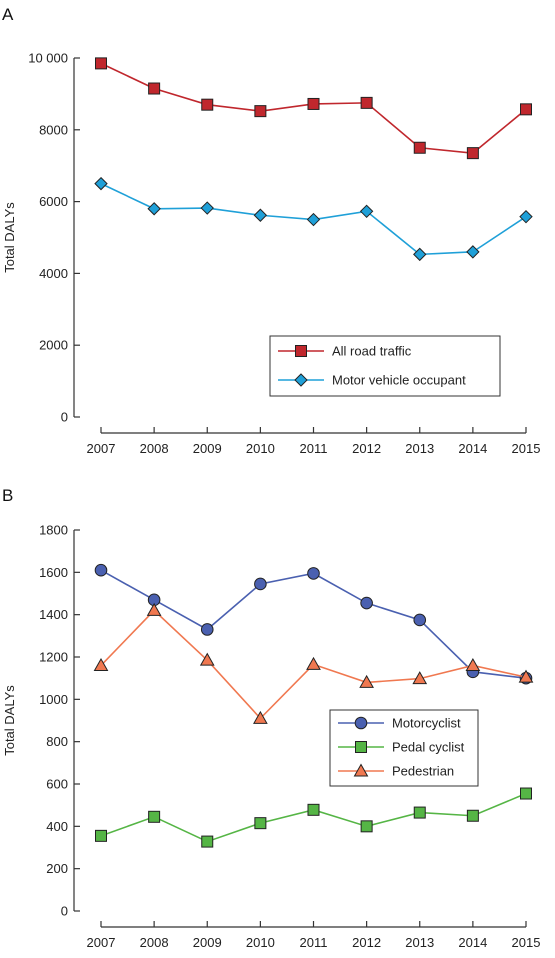 The image size is (555, 958). What do you see at coordinates (53, 345) in the screenshot?
I see `y-tick-label: 2000` at bounding box center [53, 345].